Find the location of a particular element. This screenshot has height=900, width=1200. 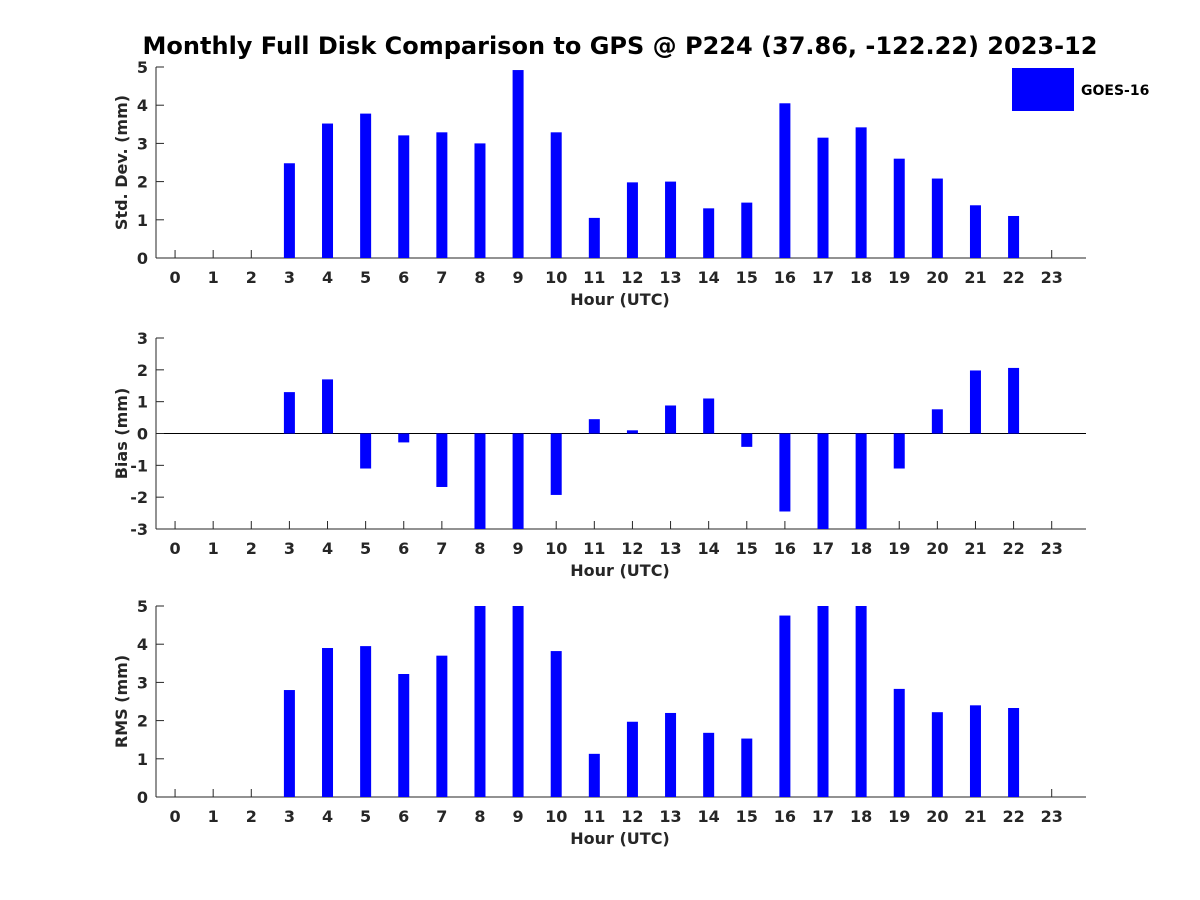

x-tick-label: 12 is located at coordinates (632, 277).